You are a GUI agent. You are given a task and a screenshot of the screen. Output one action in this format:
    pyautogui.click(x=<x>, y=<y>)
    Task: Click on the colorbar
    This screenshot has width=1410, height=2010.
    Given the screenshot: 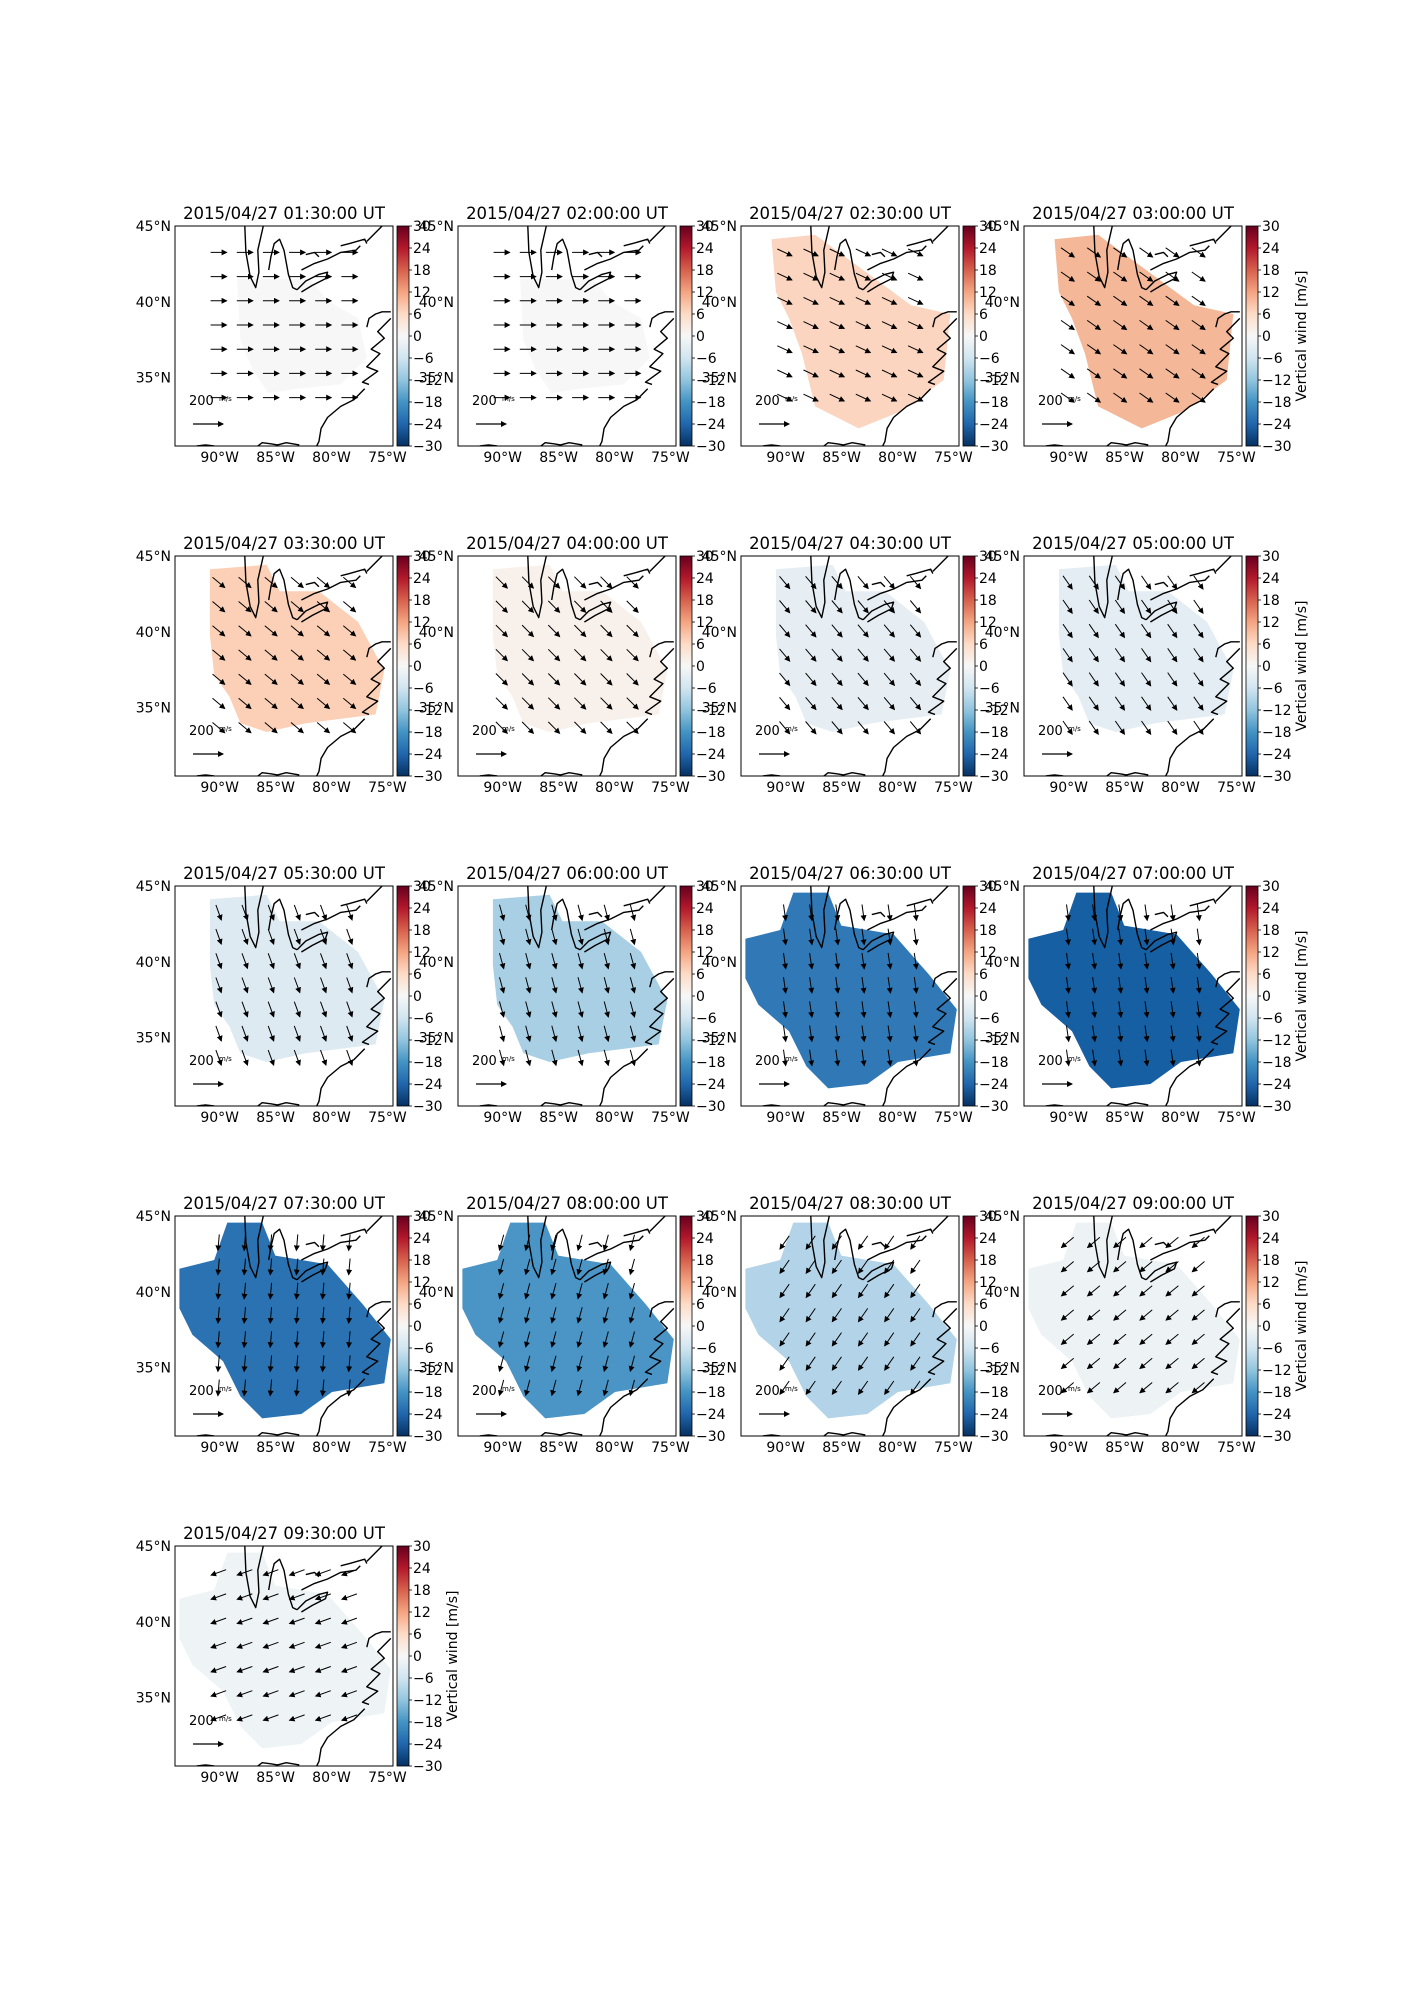 What is the action you would take?
    pyautogui.click(x=1252, y=666)
    